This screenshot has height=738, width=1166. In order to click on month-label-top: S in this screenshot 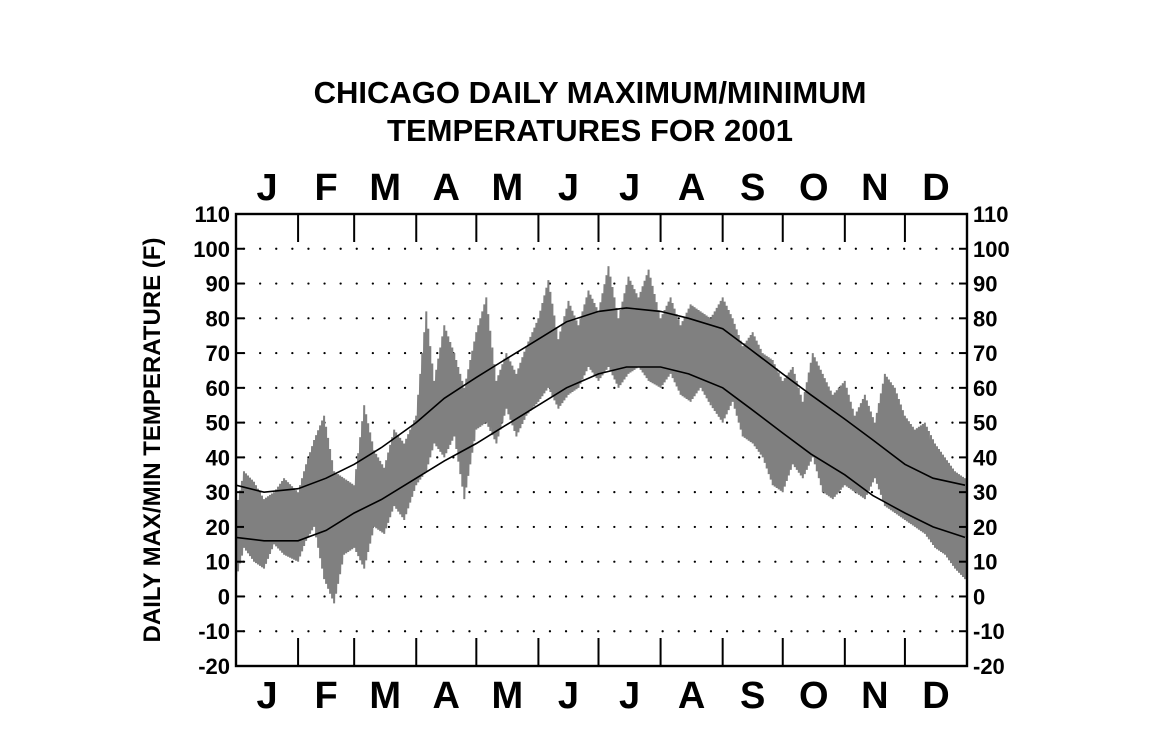, I will do `click(752, 188)`.